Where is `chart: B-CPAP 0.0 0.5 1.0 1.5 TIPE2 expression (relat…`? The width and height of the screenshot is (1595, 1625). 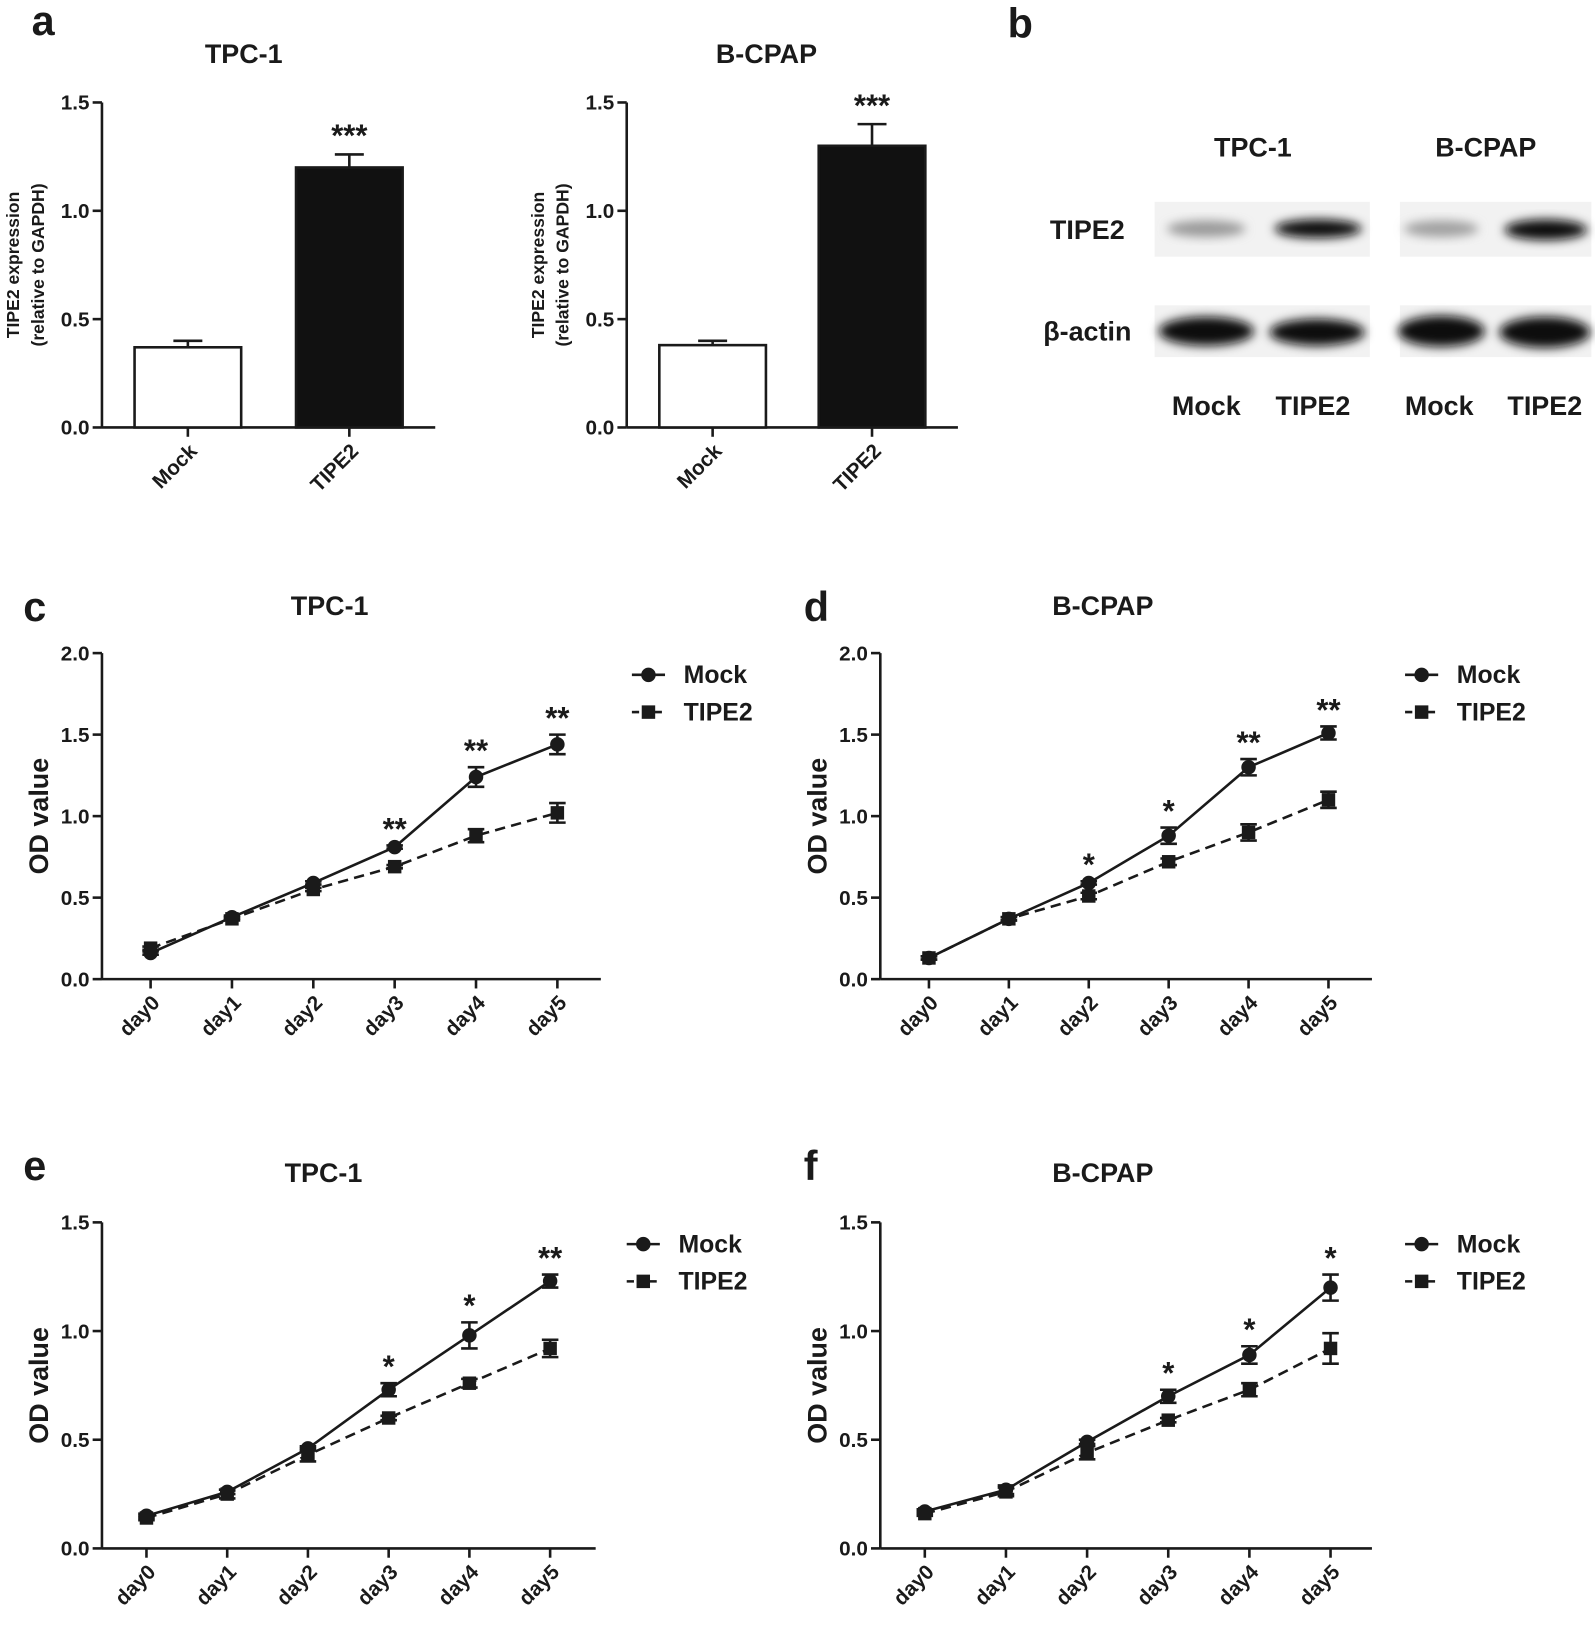 chart: B-CPAP 0.0 0.5 1.0 1.5 TIPE2 expression (relat… is located at coordinates (743, 268).